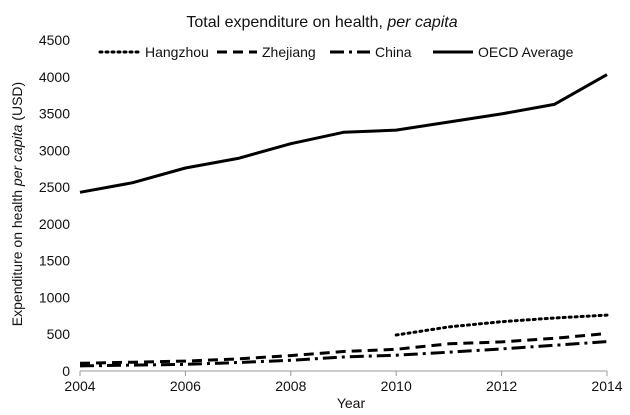  What do you see at coordinates (185, 386) in the screenshot?
I see `x-tick-label: 2006` at bounding box center [185, 386].